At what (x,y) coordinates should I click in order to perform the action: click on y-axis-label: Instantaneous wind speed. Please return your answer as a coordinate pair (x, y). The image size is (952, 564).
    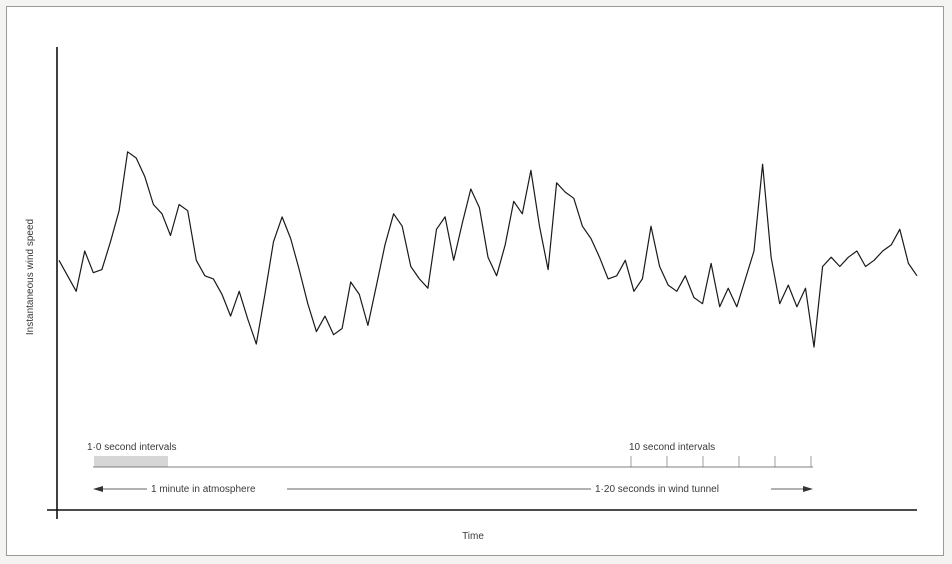
    Looking at the image, I should click on (30, 277).